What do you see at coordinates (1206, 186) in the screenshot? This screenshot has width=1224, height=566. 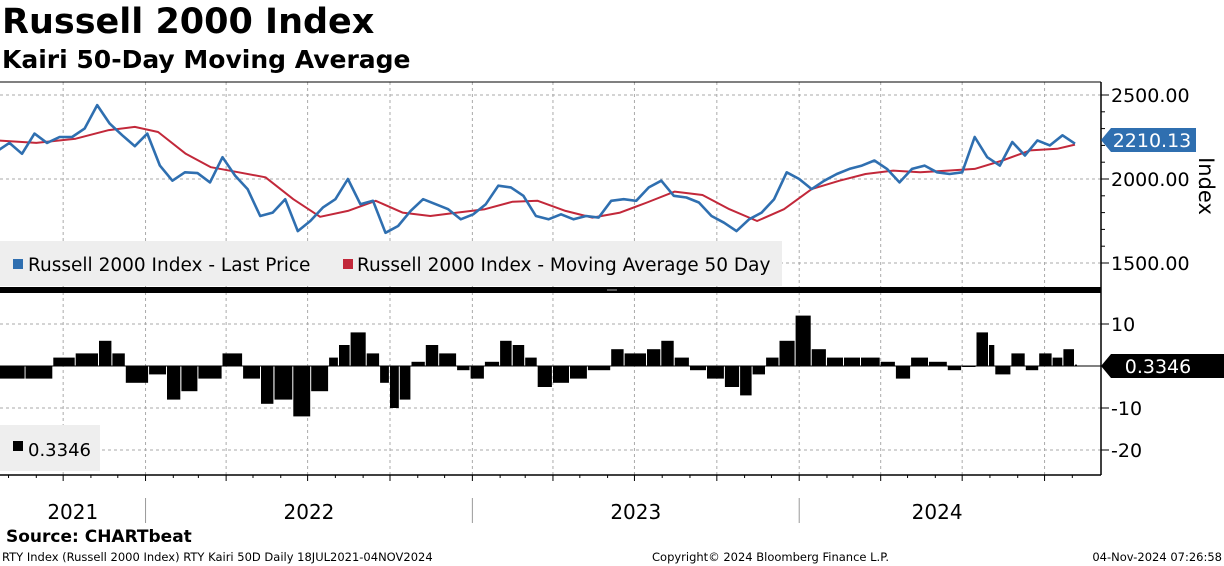 I see `price-axis-label: Index` at bounding box center [1206, 186].